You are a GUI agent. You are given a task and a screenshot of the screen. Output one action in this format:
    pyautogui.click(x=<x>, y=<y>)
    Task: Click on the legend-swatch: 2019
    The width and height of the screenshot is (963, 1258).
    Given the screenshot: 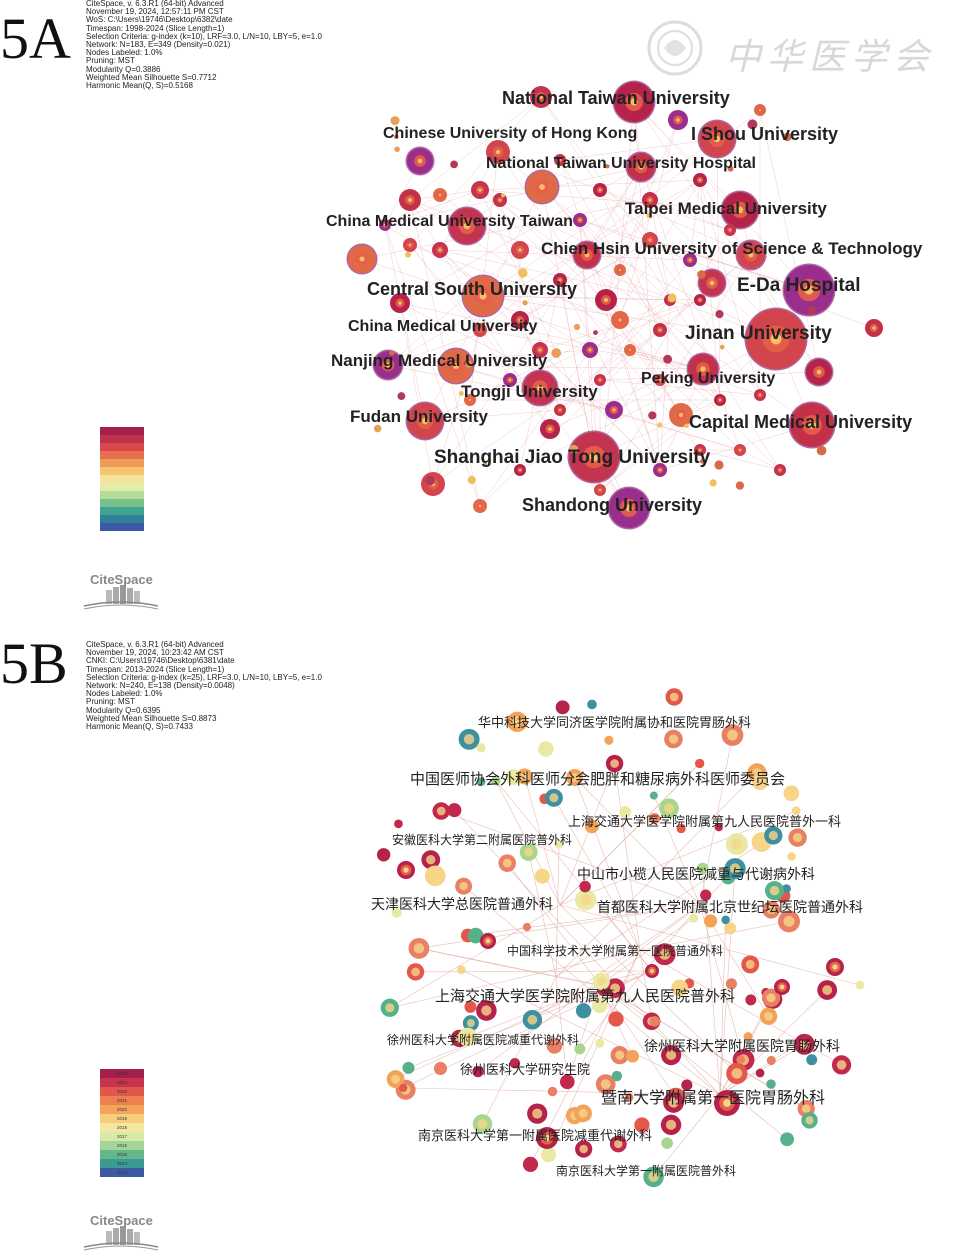 What is the action you would take?
    pyautogui.click(x=122, y=1118)
    